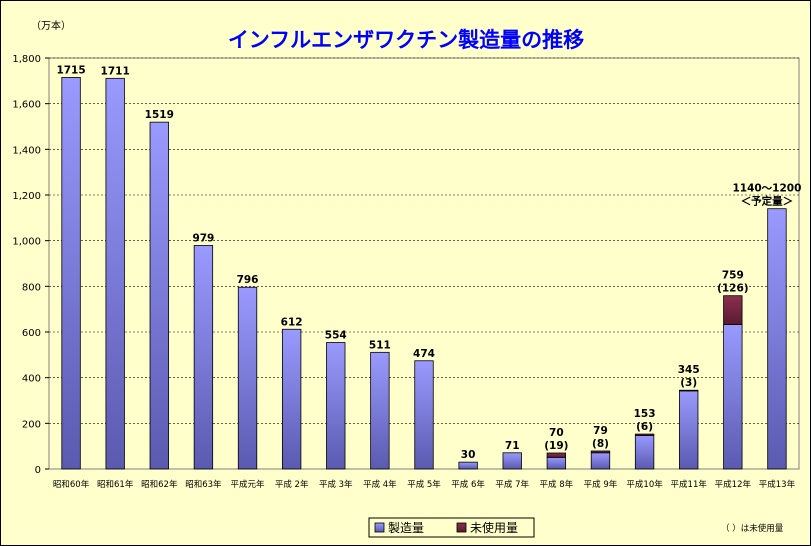  What do you see at coordinates (556, 446) in the screenshot?
I see `data-label: (19)` at bounding box center [556, 446].